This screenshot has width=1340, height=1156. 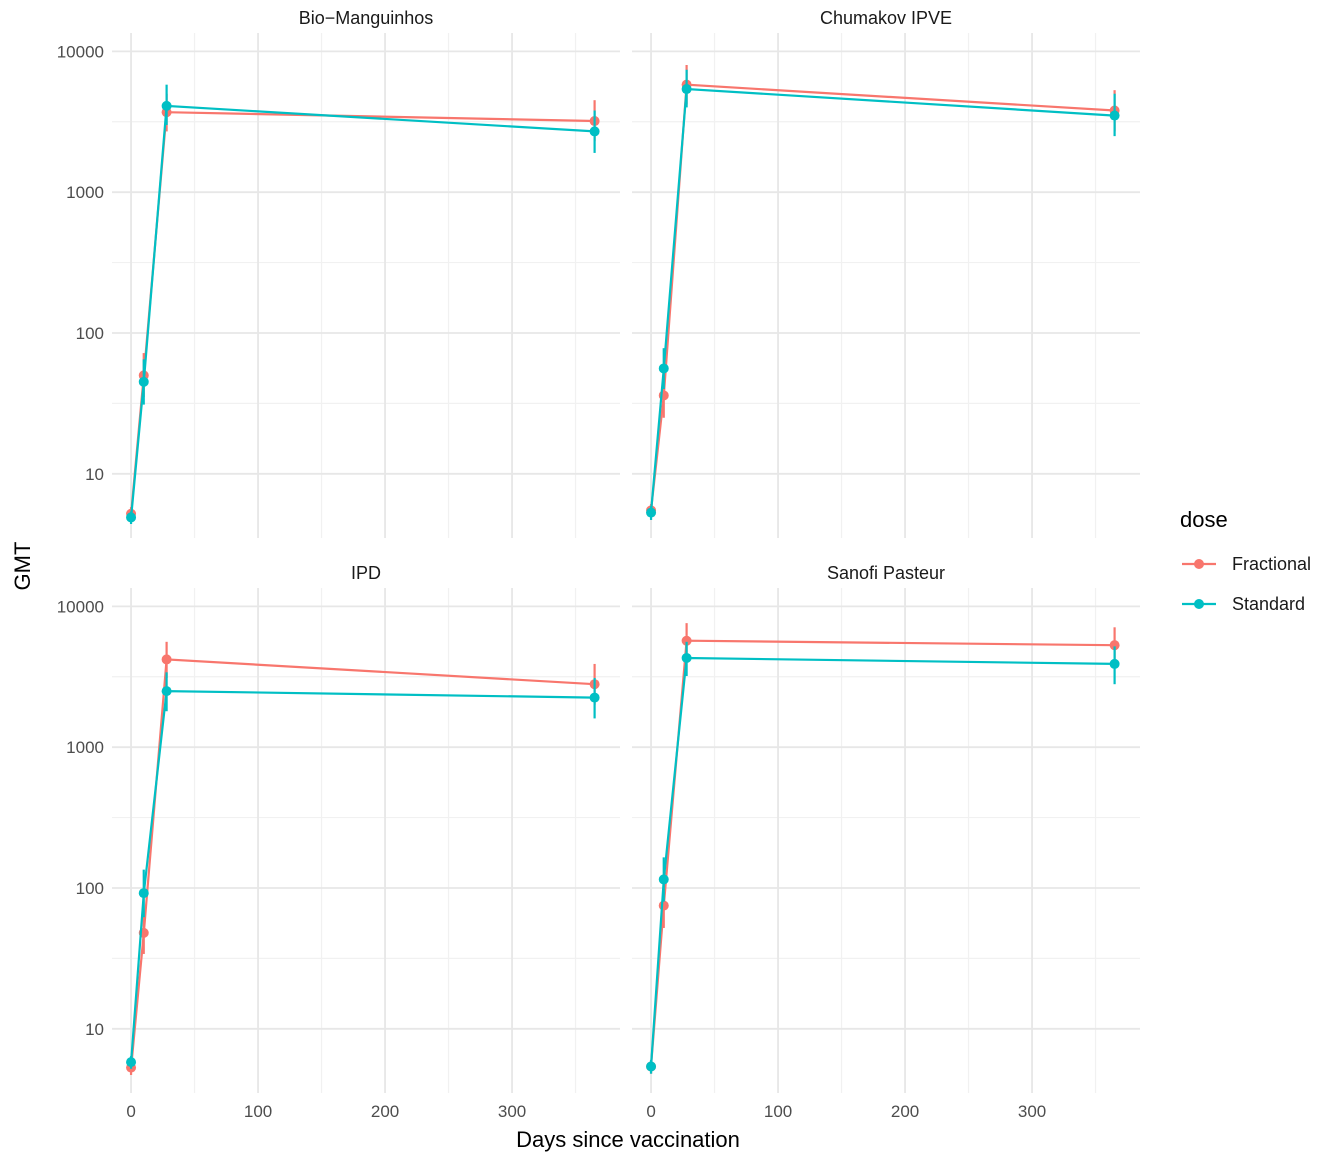 What do you see at coordinates (366, 18) in the screenshot?
I see `panel-title: Bio−Manguinhos` at bounding box center [366, 18].